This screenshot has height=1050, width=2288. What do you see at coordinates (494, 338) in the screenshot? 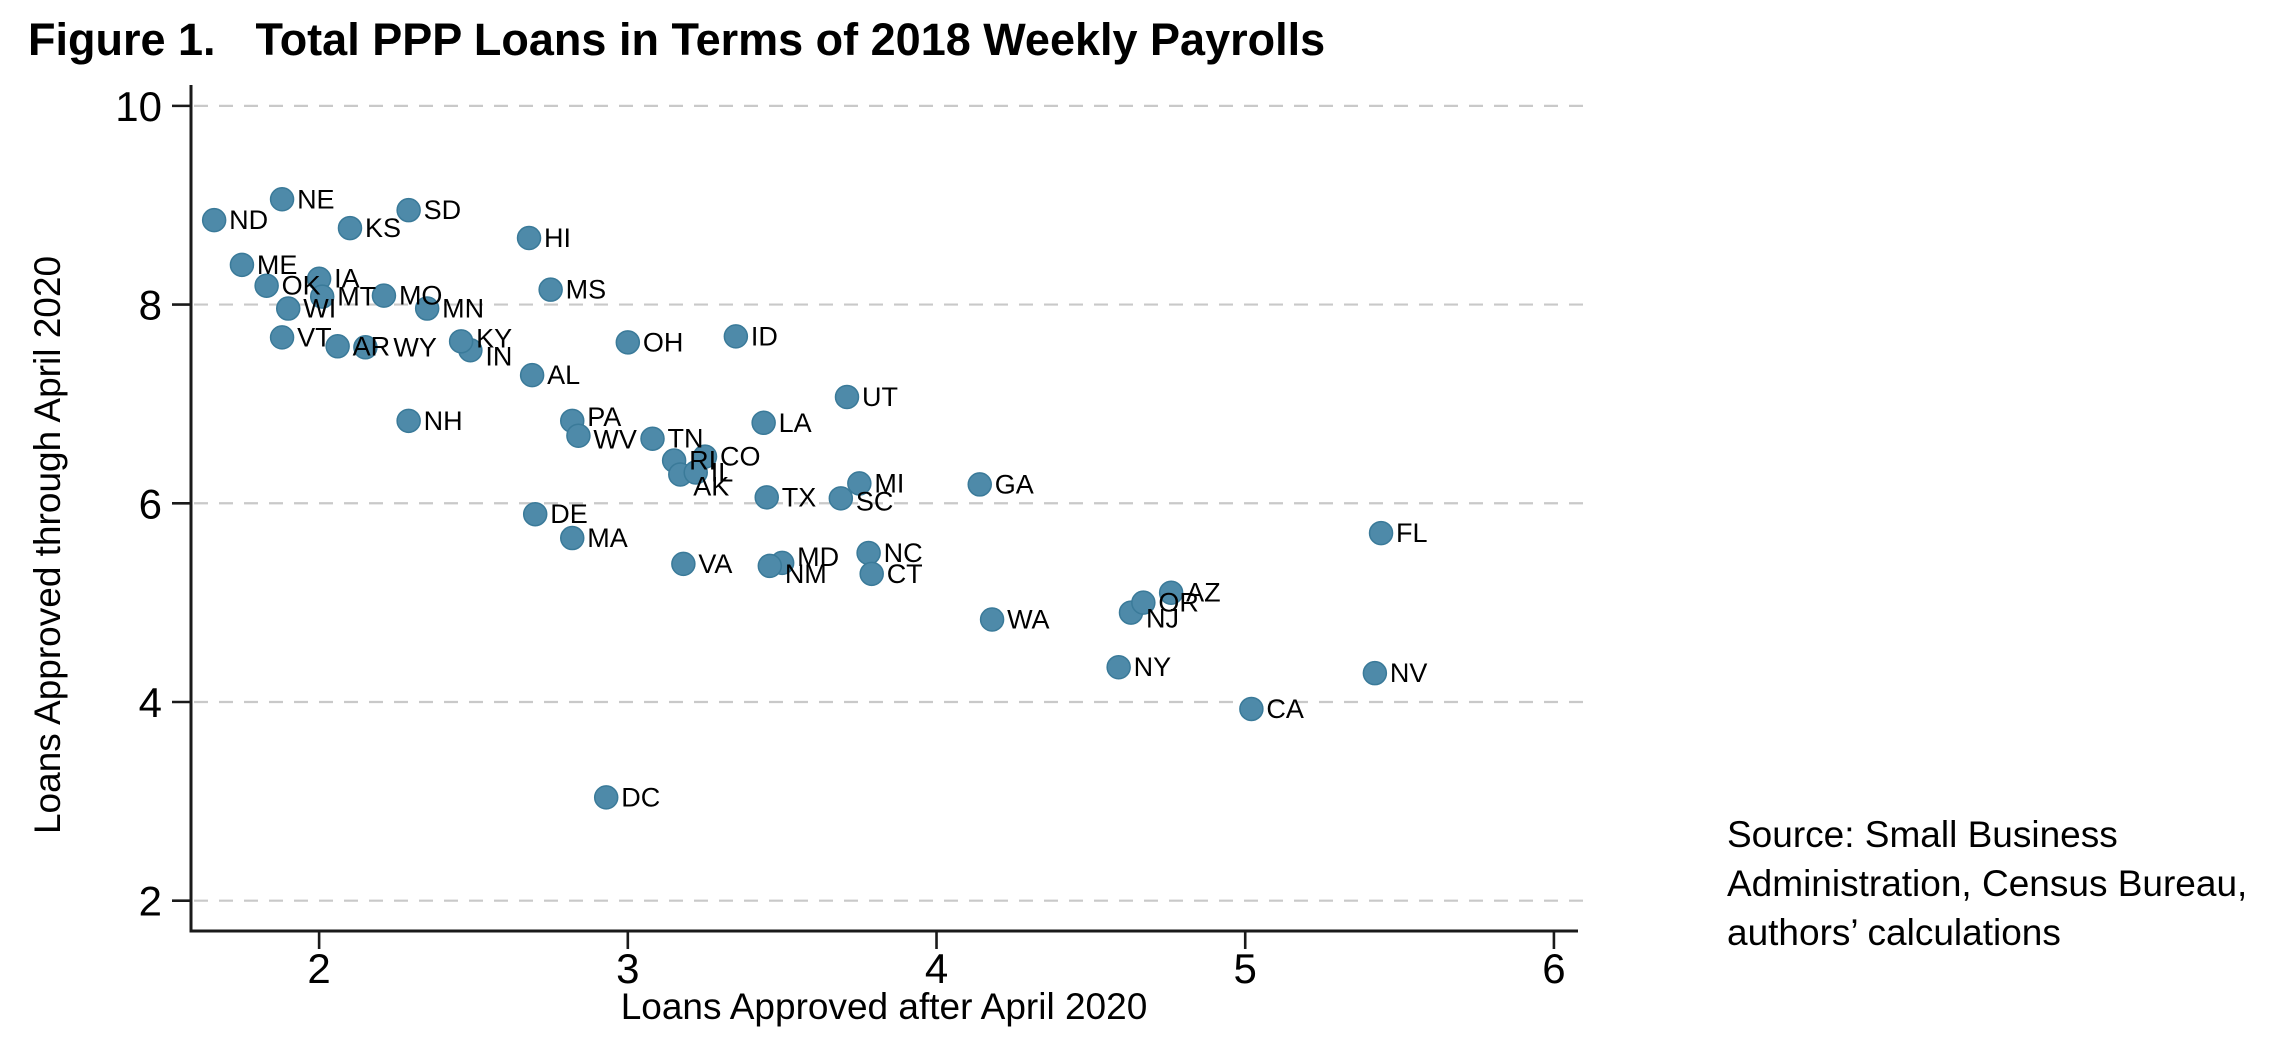
I see `data-point-label-KY: KY` at bounding box center [494, 338].